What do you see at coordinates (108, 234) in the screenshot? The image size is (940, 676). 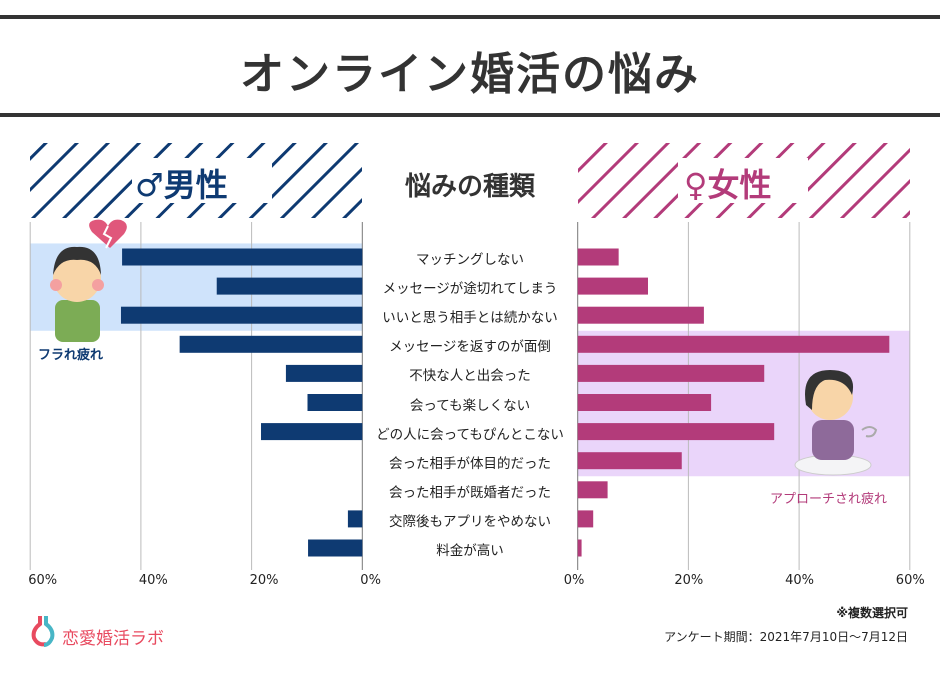 I see `broken-heart-icon` at bounding box center [108, 234].